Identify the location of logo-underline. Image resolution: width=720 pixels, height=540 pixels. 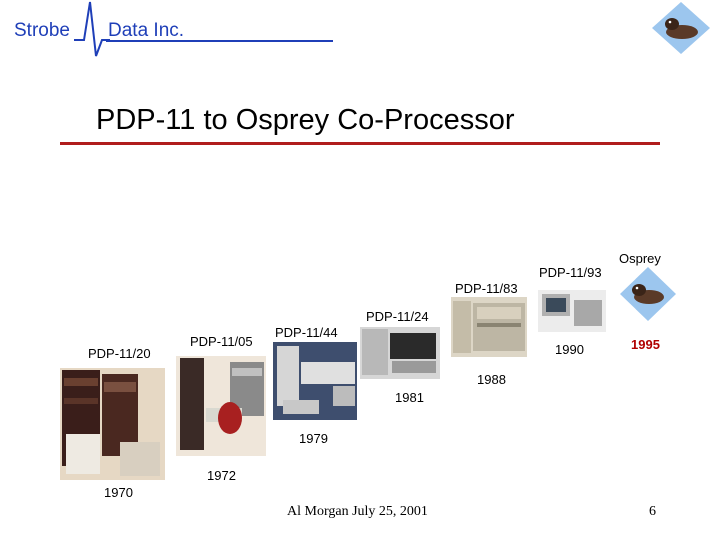
(219, 41).